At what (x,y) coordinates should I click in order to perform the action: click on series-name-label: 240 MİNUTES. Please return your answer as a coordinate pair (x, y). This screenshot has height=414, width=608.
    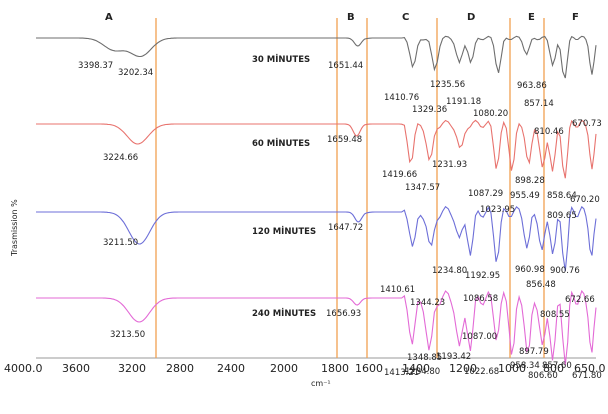
    Looking at the image, I should click on (284, 313).